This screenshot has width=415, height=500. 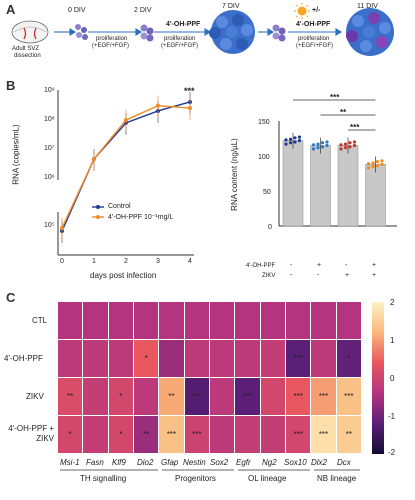 I want to click on bar-ytick: 50, so click(x=267, y=192).